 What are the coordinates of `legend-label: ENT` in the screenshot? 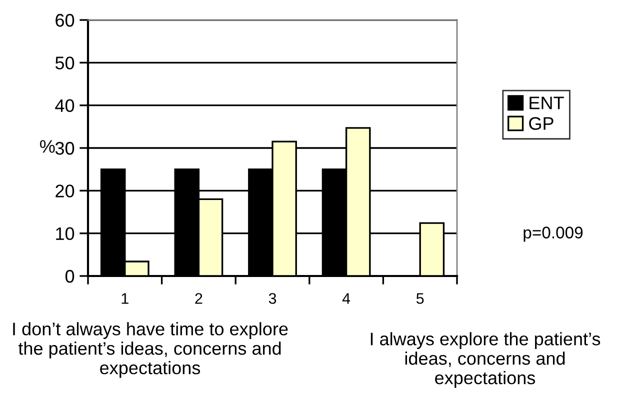 It's located at (547, 103).